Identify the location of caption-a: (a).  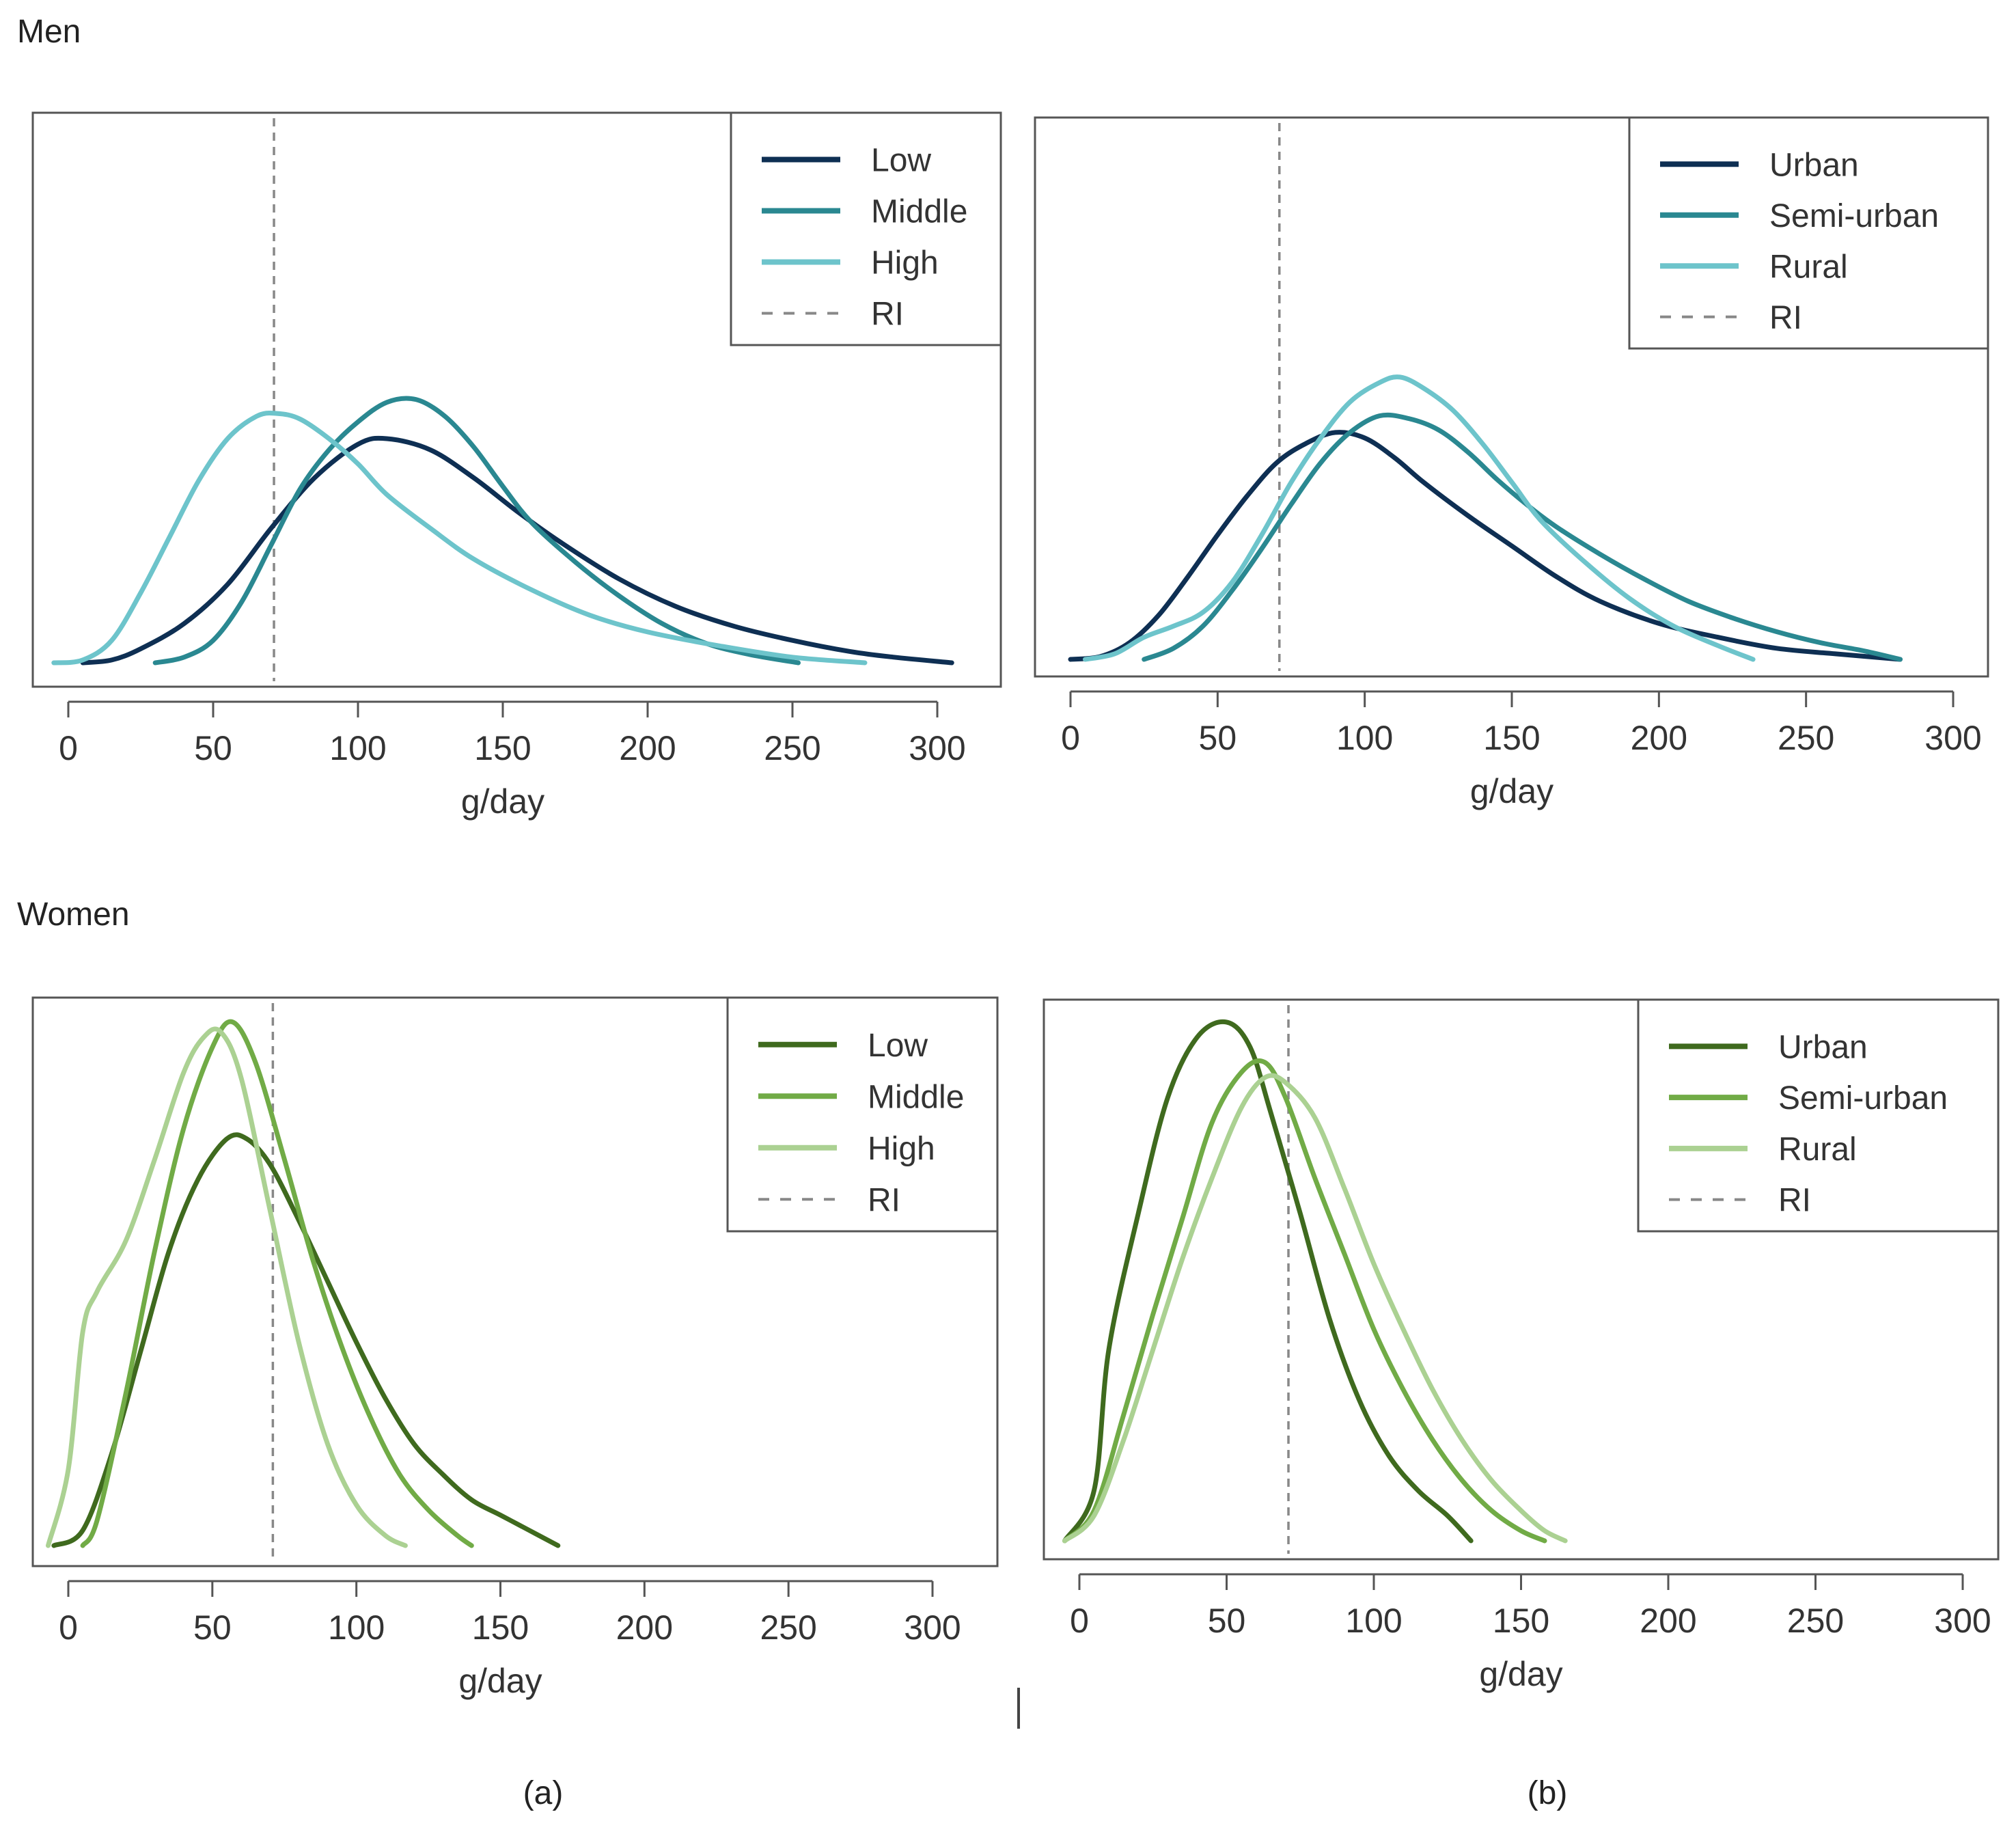
(543, 1793).